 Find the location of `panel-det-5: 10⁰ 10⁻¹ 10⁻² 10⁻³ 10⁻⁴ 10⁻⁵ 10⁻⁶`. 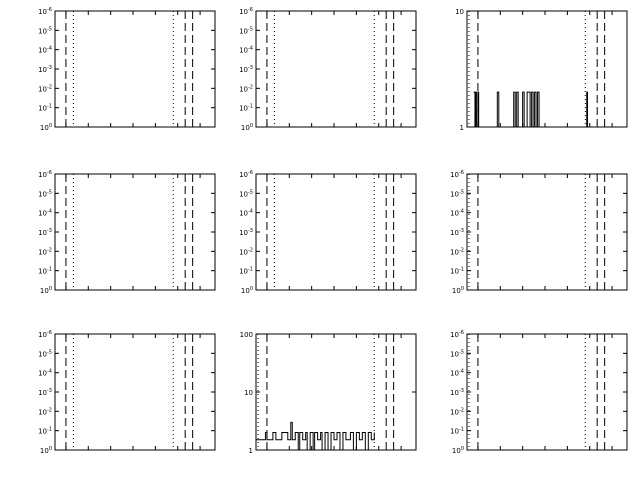

panel-det-5: 10⁰ 10⁻¹ 10⁻² 10⁻³ 10⁻⁴ 10⁻⁵ 10⁻⁶ is located at coordinates (328, 232).